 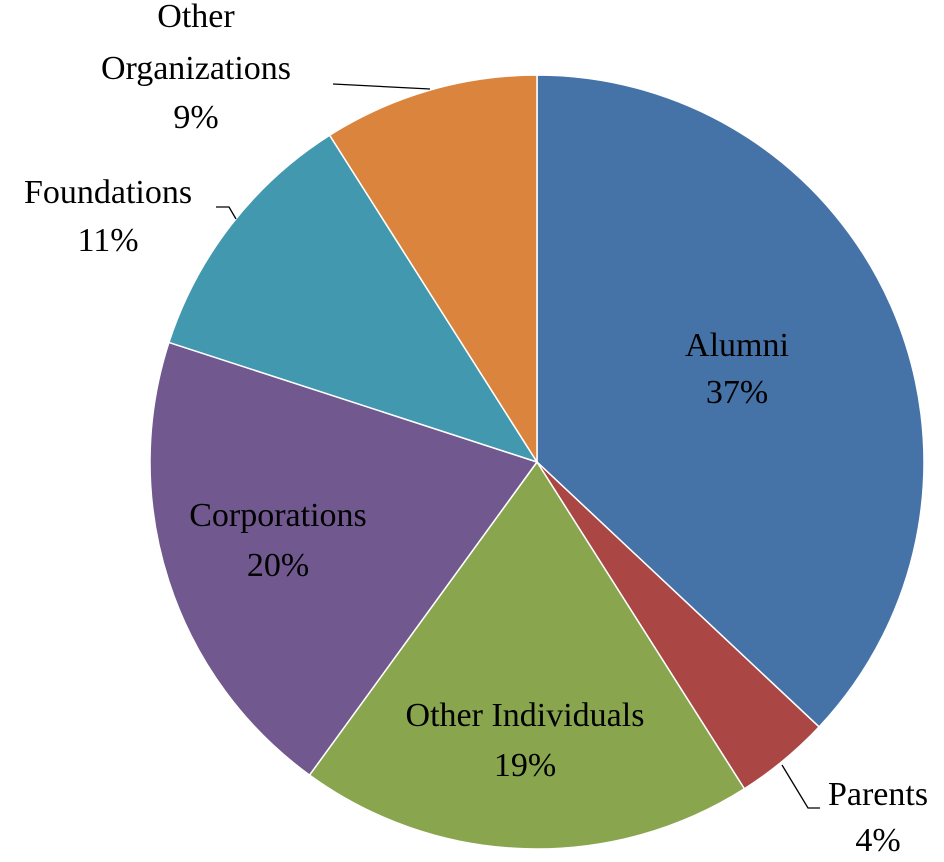 What do you see at coordinates (108, 192) in the screenshot?
I see `slice-label: Foundations` at bounding box center [108, 192].